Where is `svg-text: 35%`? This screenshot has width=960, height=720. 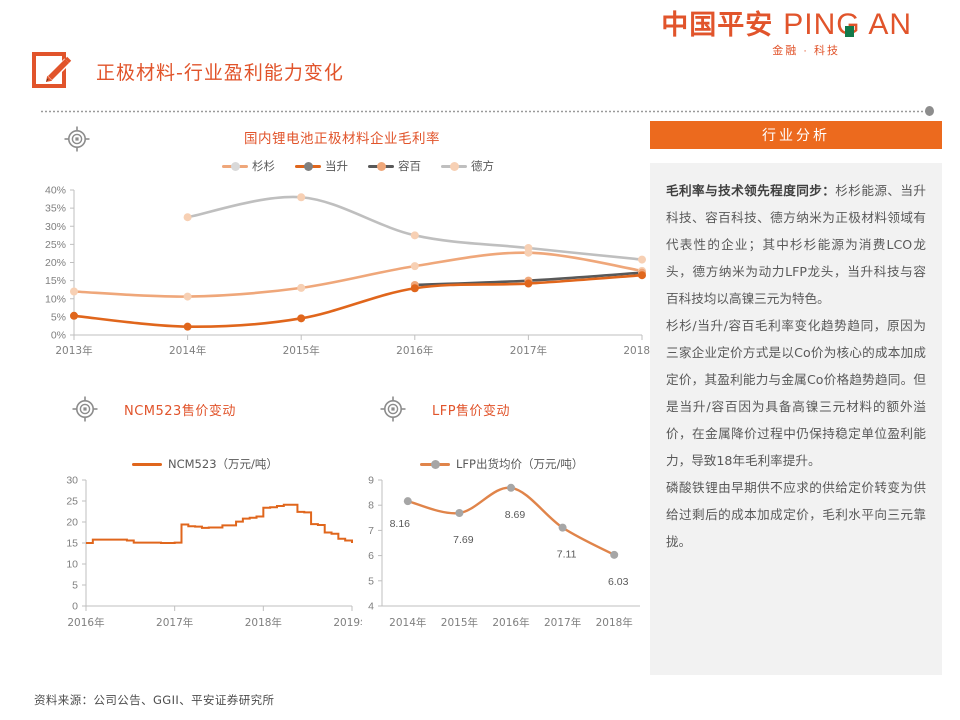
svg-text: 35% is located at coordinates (55, 209).